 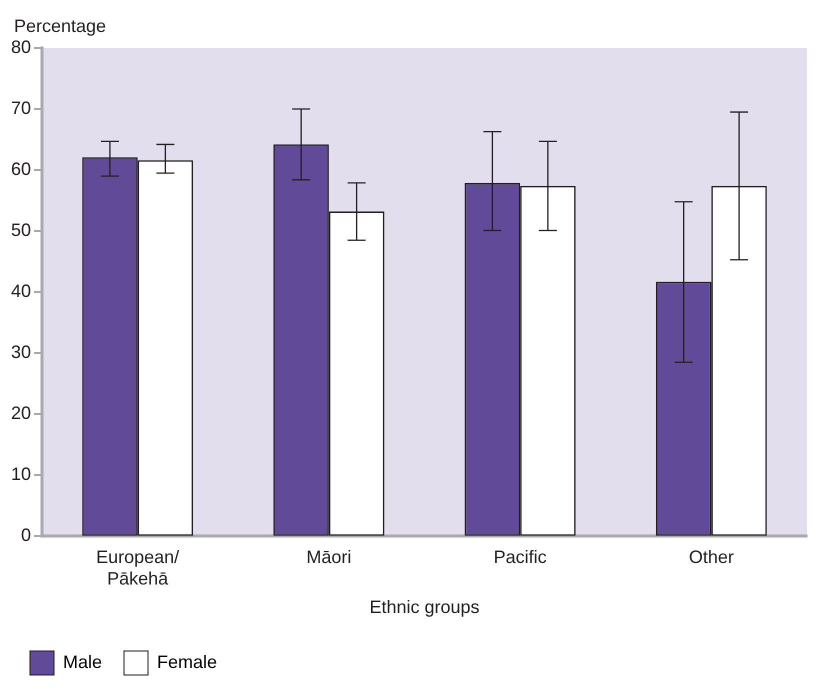 What do you see at coordinates (21, 352) in the screenshot?
I see `y-tick-label: 30` at bounding box center [21, 352].